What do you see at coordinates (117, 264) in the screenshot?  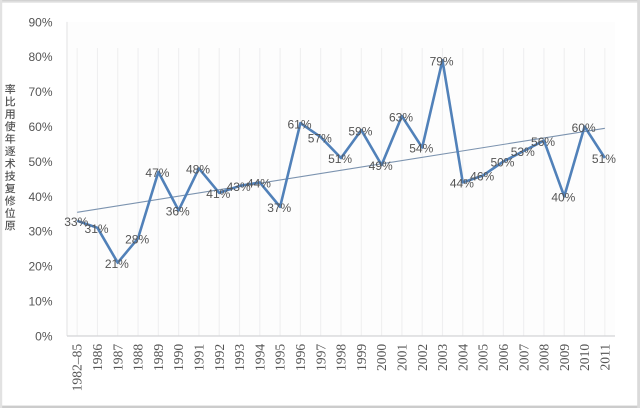 I see `svg-text: 21%` at bounding box center [117, 264].